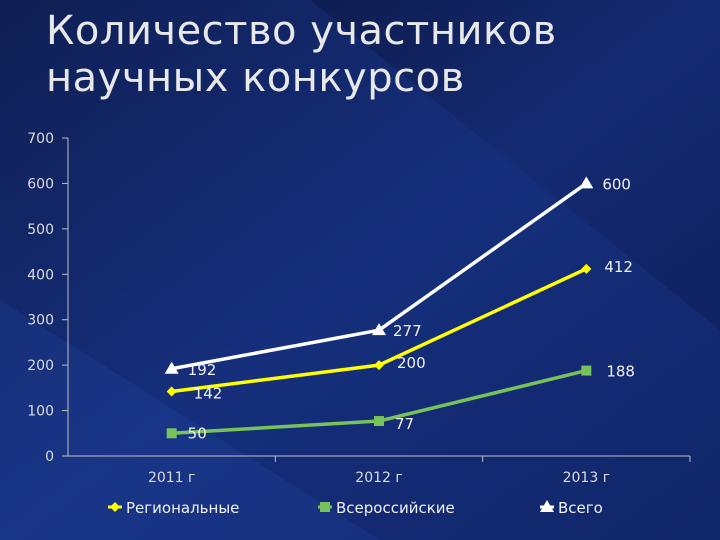 Image resolution: width=720 pixels, height=540 pixels. I want to click on y-tick-label: 300, so click(40, 321).